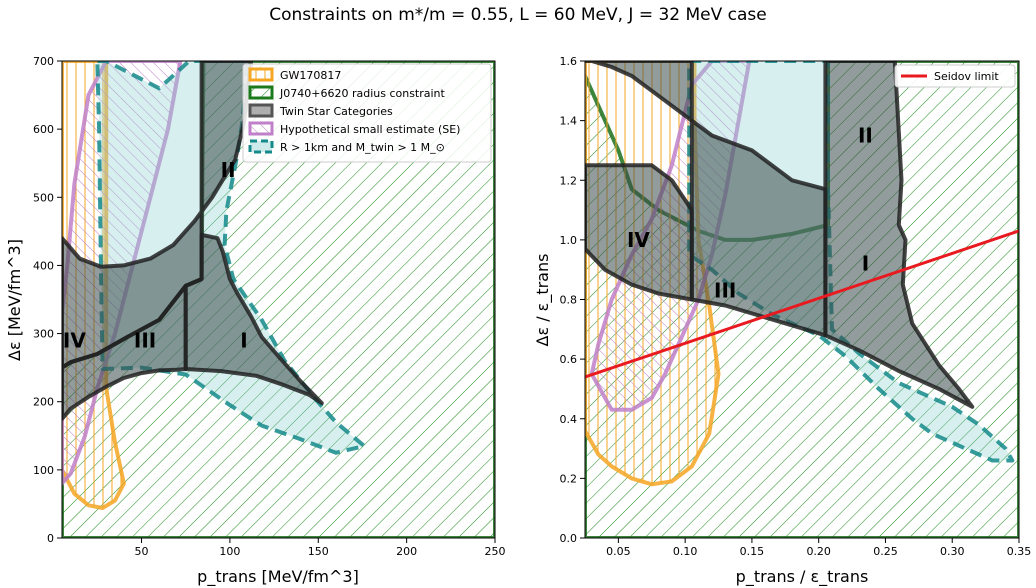  What do you see at coordinates (569, 538) in the screenshot?
I see `right-ytick-label: 0.0` at bounding box center [569, 538].